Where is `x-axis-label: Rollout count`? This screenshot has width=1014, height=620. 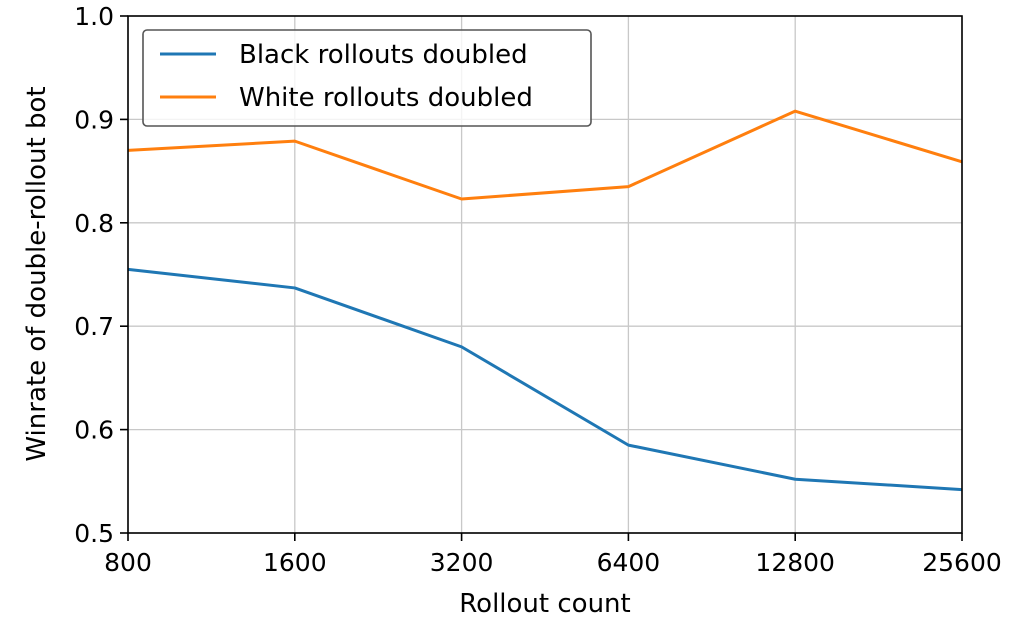 x-axis-label: Rollout count is located at coordinates (544, 604).